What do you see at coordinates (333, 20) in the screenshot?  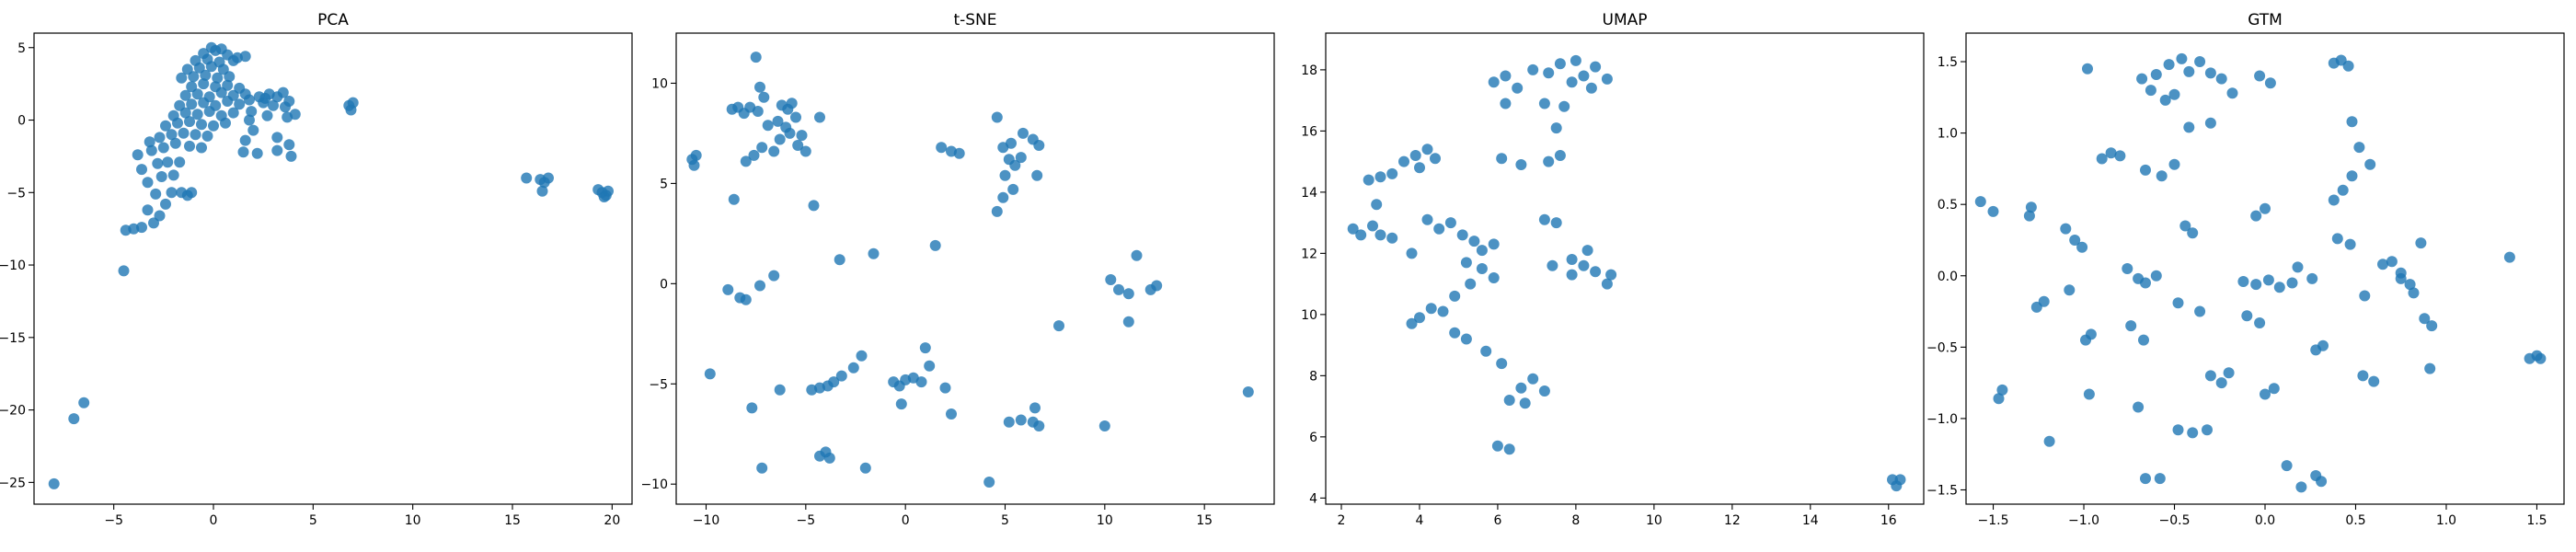 I see `panel-title: PCA` at bounding box center [333, 20].